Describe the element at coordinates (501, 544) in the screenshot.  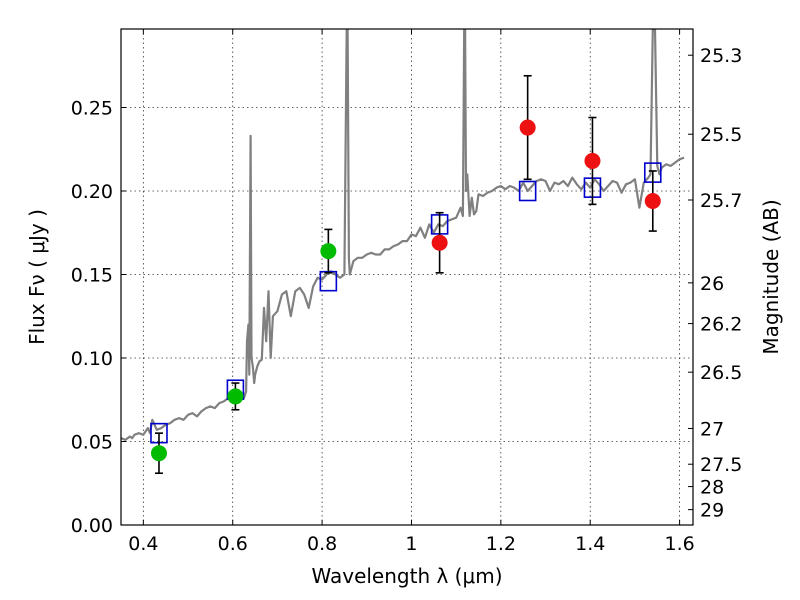
I see `x-tick-label: 1.2` at that location.